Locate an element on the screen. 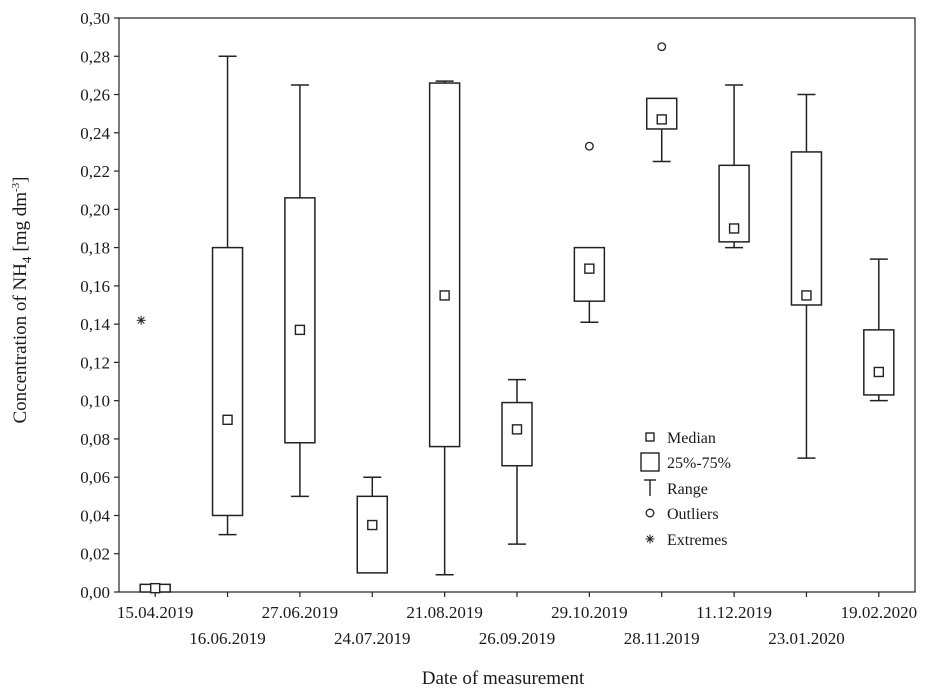 The height and width of the screenshot is (691, 927). y-tick-label: 0,22 is located at coordinates (95, 171).